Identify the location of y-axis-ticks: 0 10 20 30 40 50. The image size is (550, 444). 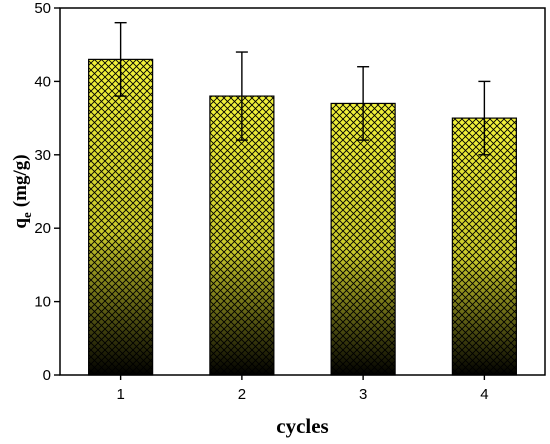
(47, 192).